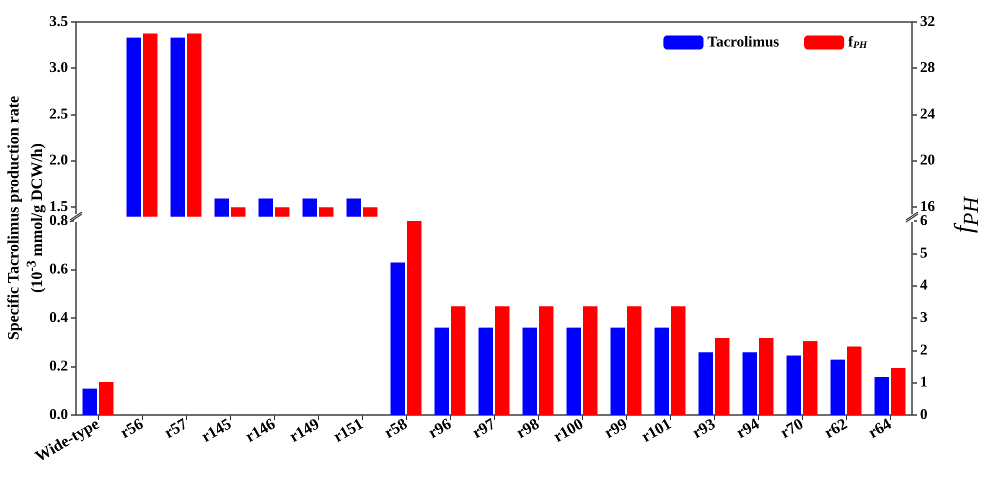 This screenshot has width=989, height=480. What do you see at coordinates (928, 206) in the screenshot?
I see `y2-tick-label: 16` at bounding box center [928, 206].